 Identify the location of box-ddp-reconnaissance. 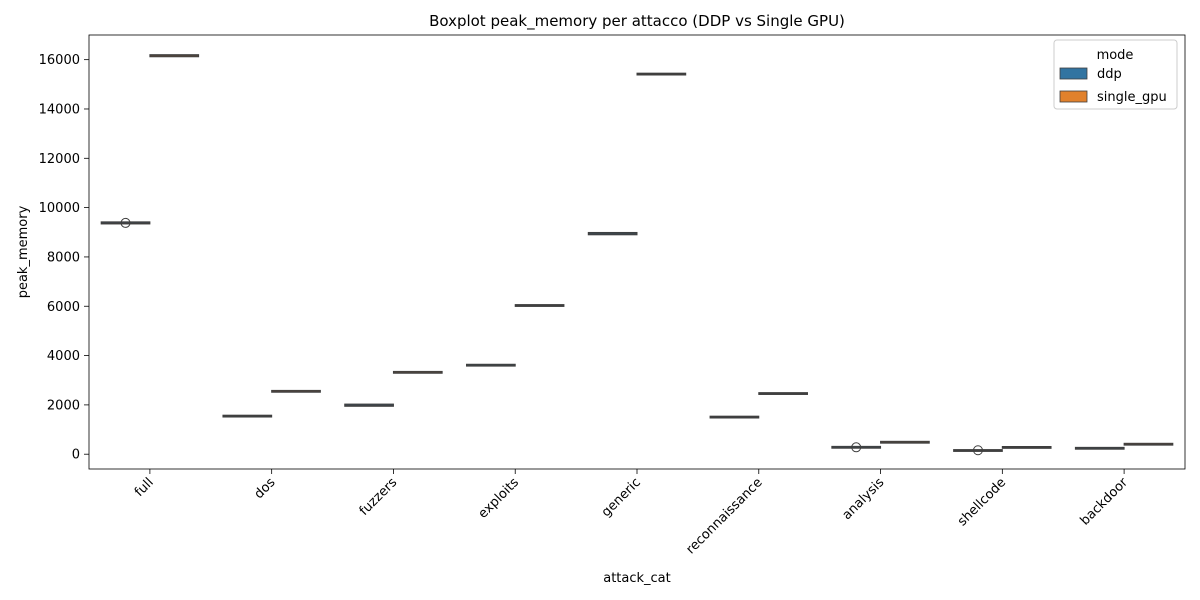
(734, 417).